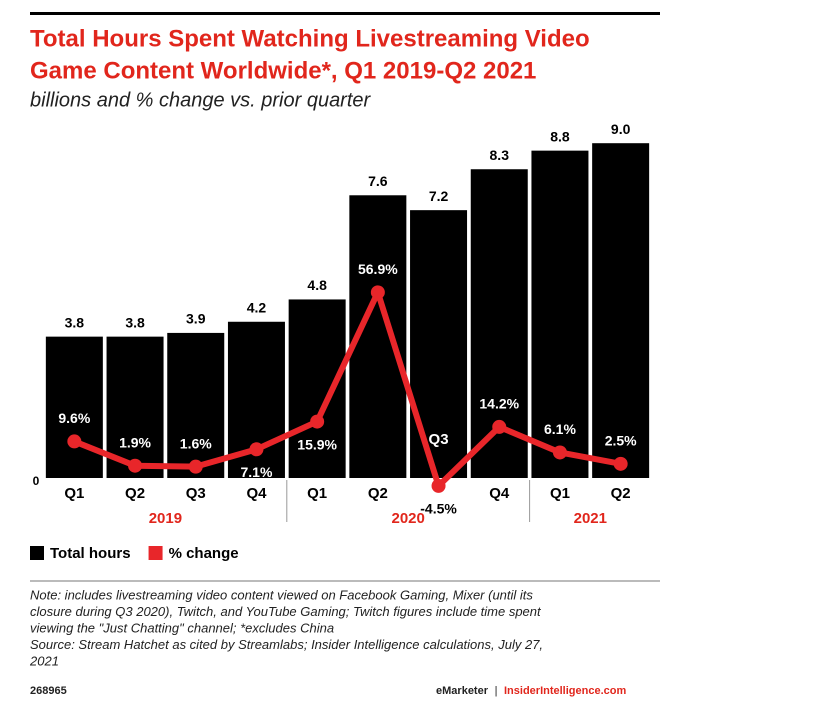 Image resolution: width=840 pixels, height=723 pixels. I want to click on chart-title: Game Content Worldwide*, Q1 2019-Q2 2021, so click(283, 70).